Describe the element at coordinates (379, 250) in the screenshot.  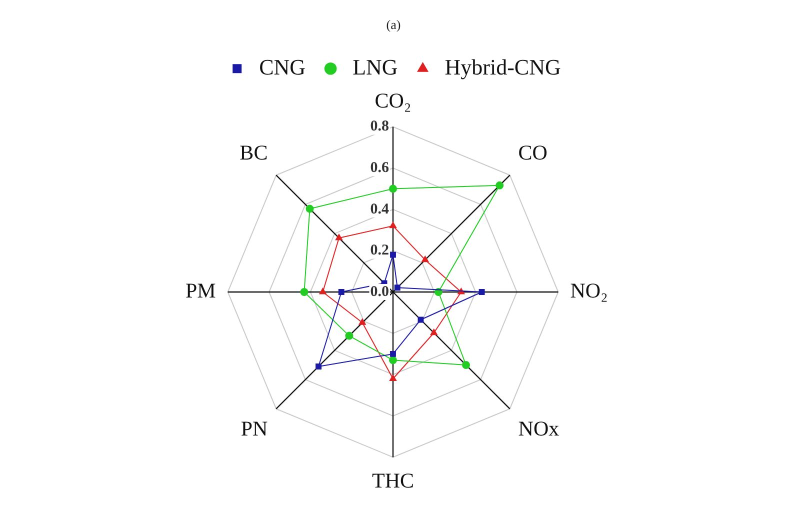
I see `y-tick-label: 0.2` at that location.